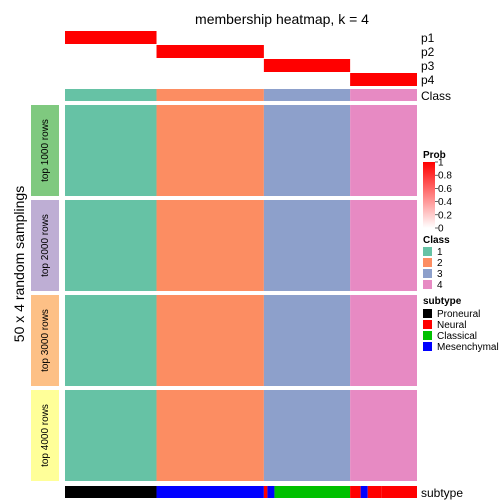  Describe the element at coordinates (111, 340) in the screenshot. I see `heatmap-cell-block-group3-class1` at that location.